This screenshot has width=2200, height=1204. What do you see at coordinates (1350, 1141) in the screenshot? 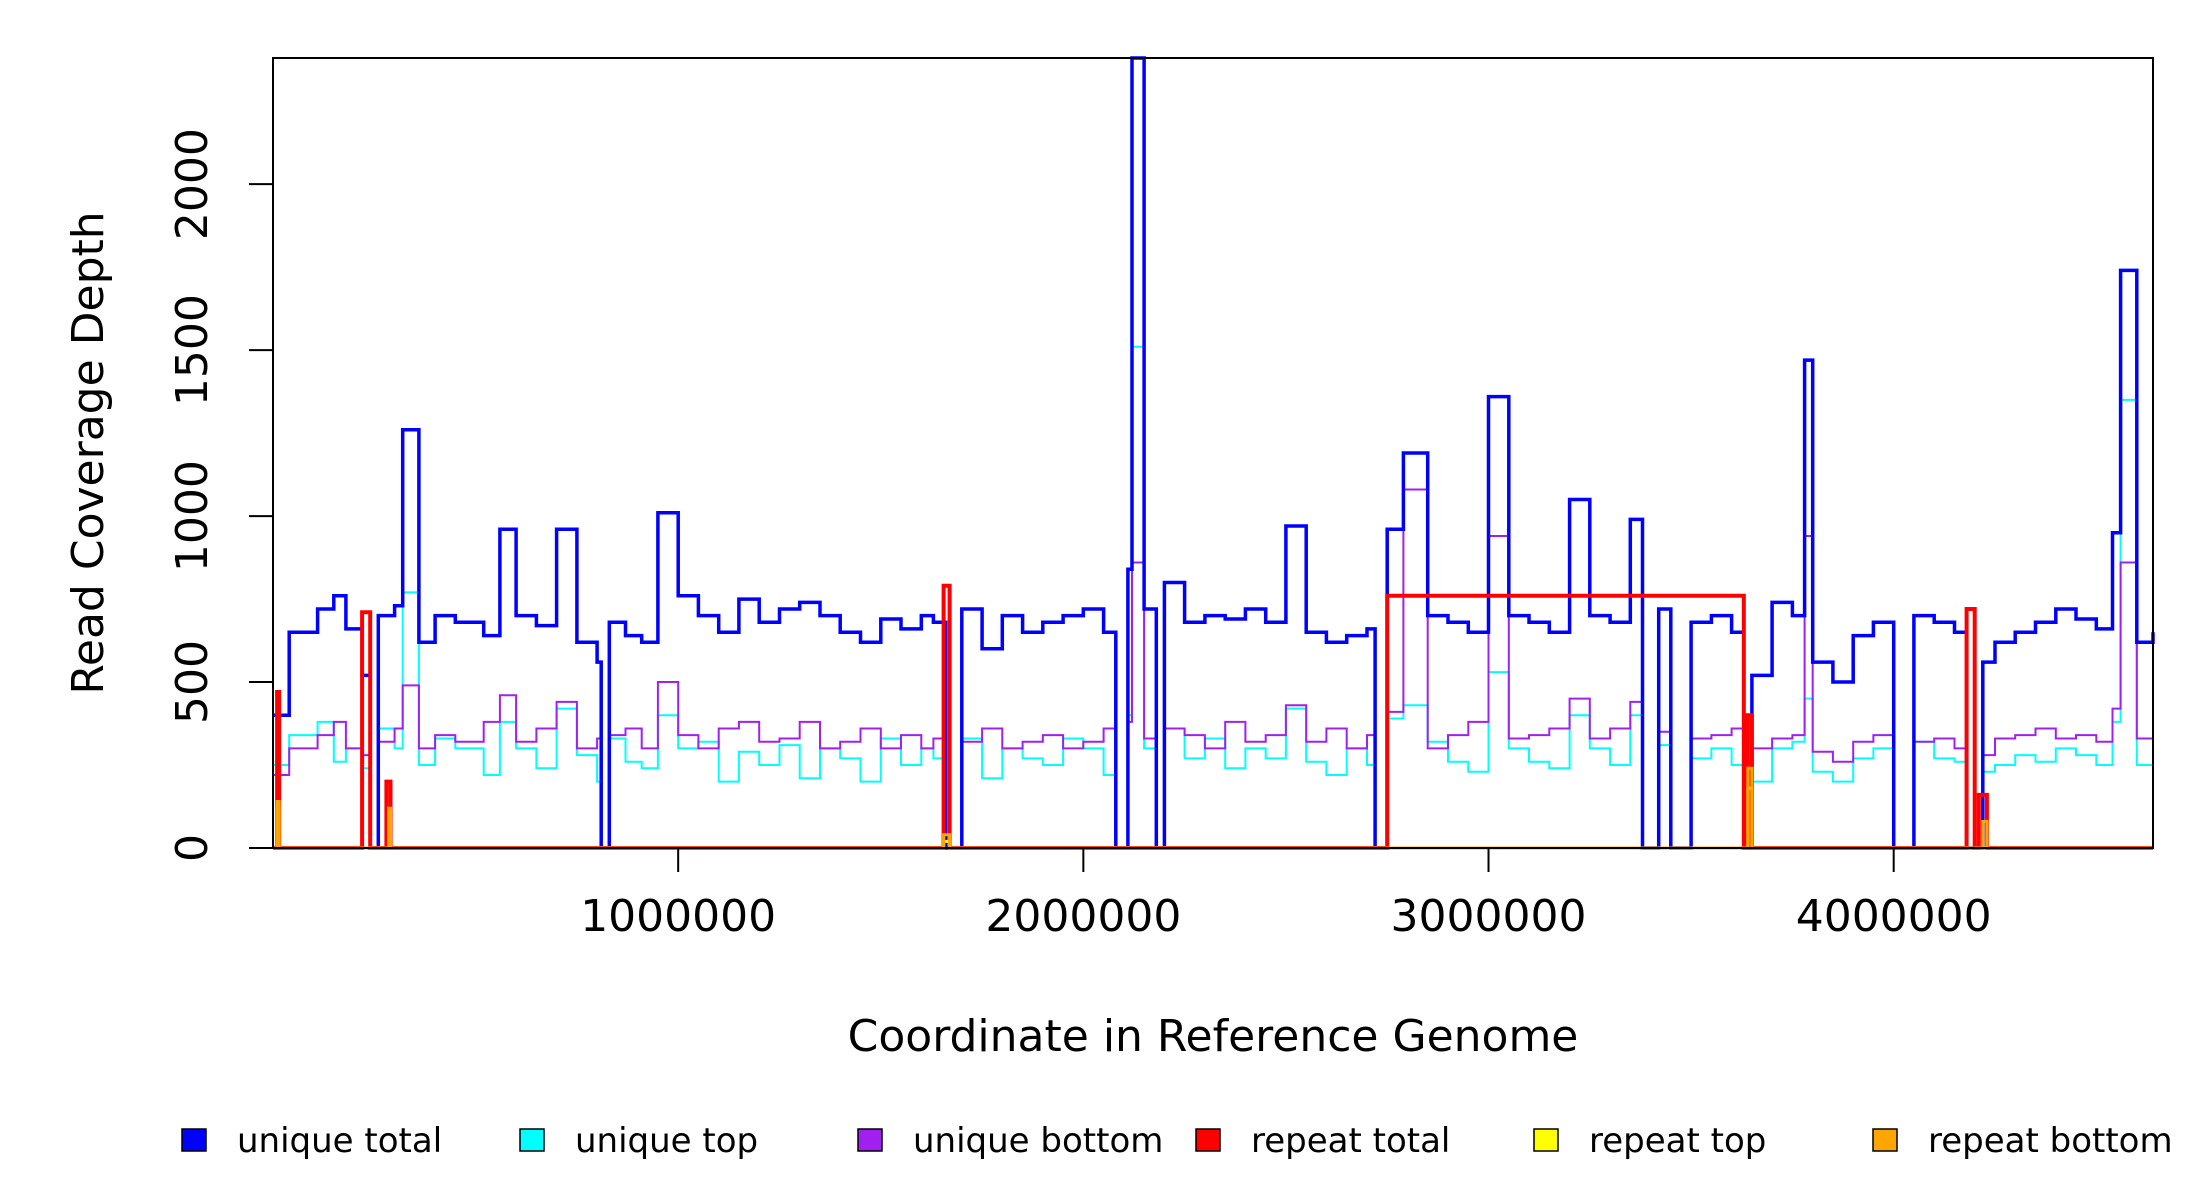
I see `legend-label: repeat total` at bounding box center [1350, 1141].